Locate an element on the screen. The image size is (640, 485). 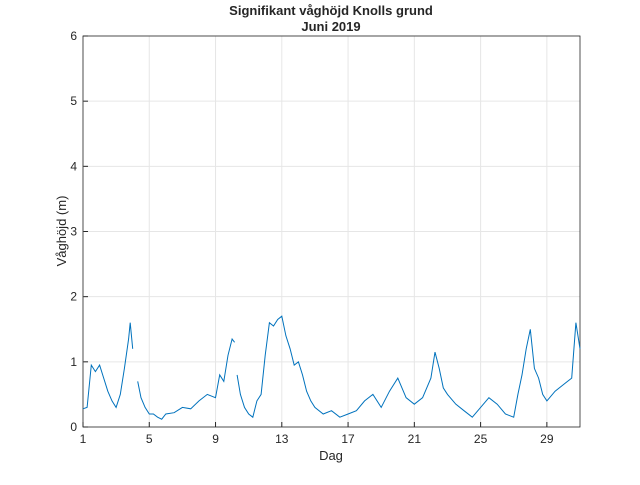
y-tick-label: 5 is located at coordinates (73, 101).